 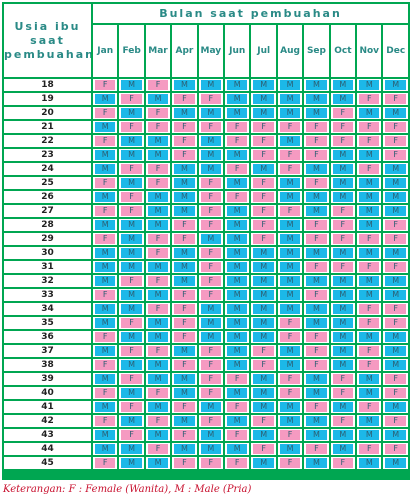 I want to click on table-row: 41 M F M F M F M M F M F M, so click(x=206, y=407).